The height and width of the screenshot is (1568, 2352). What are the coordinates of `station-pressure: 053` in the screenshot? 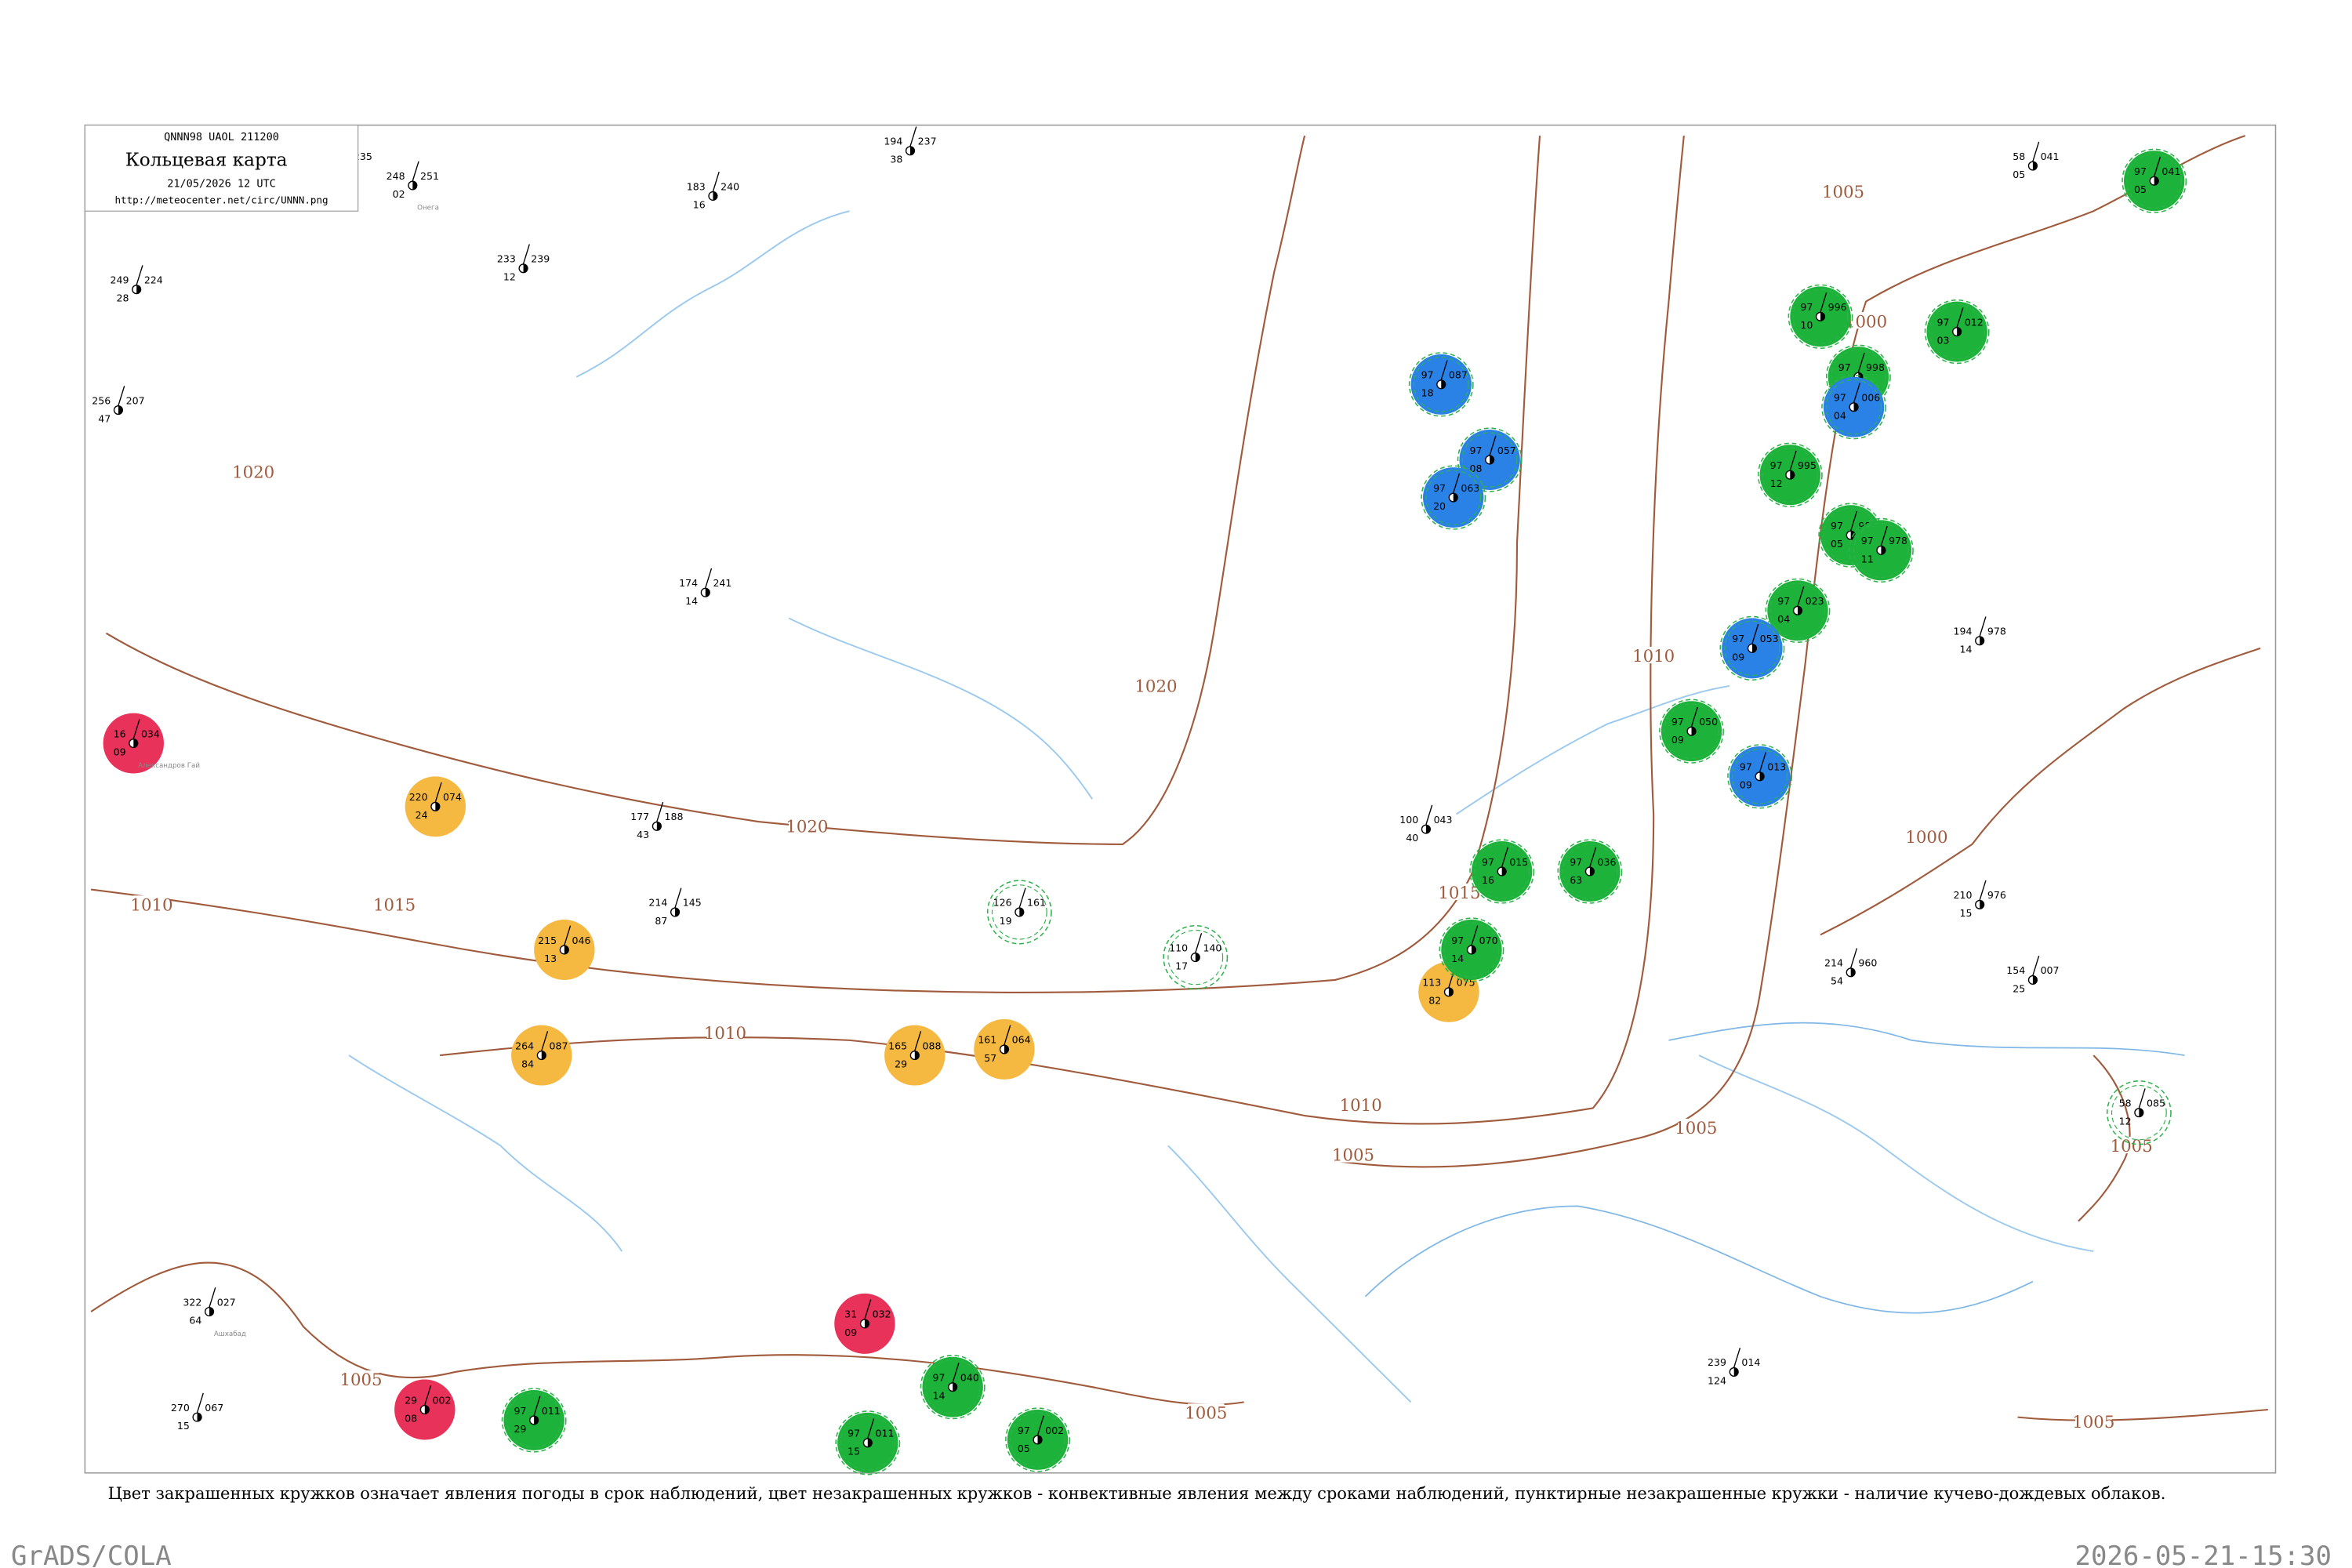 It's located at (1770, 638).